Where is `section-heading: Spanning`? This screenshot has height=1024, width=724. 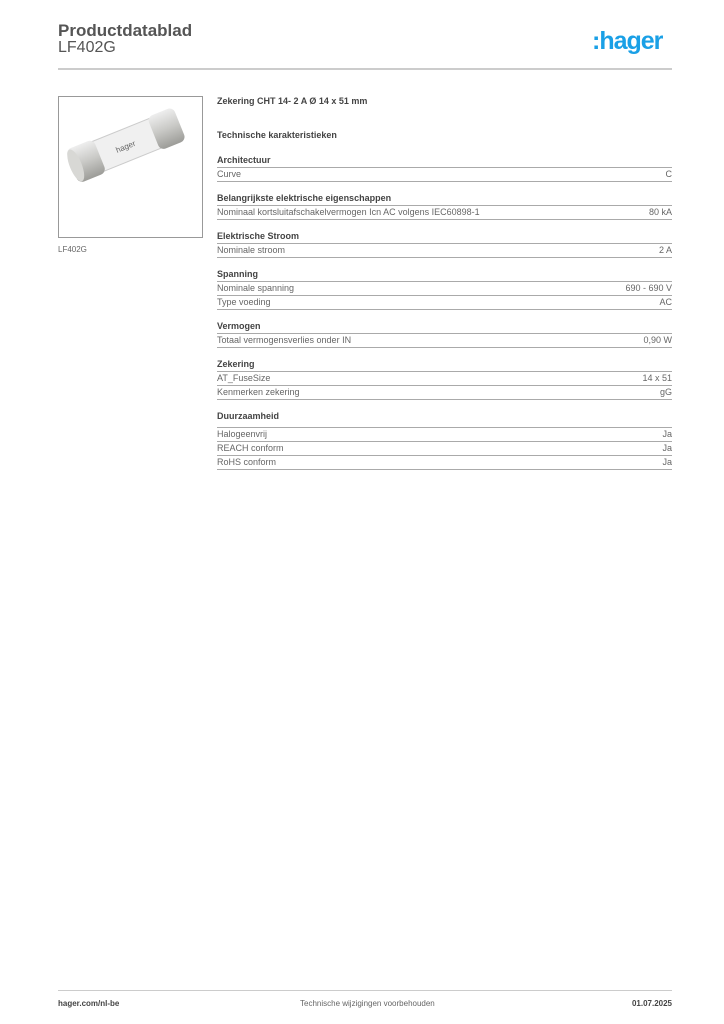
section-heading: Spanning is located at coordinates (444, 275).